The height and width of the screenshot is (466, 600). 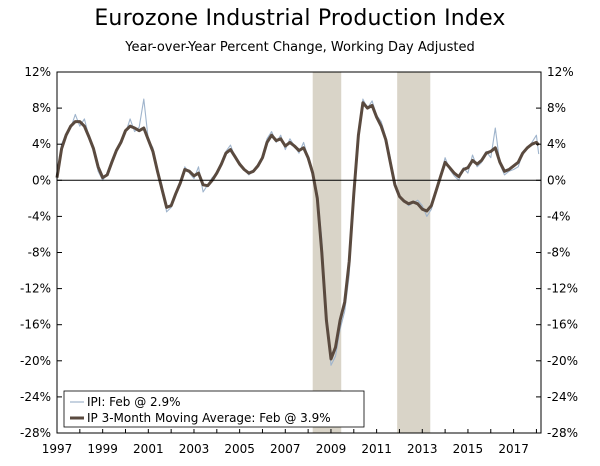 I want to click on y-tick-label-left: -28%, so click(x=35, y=433).